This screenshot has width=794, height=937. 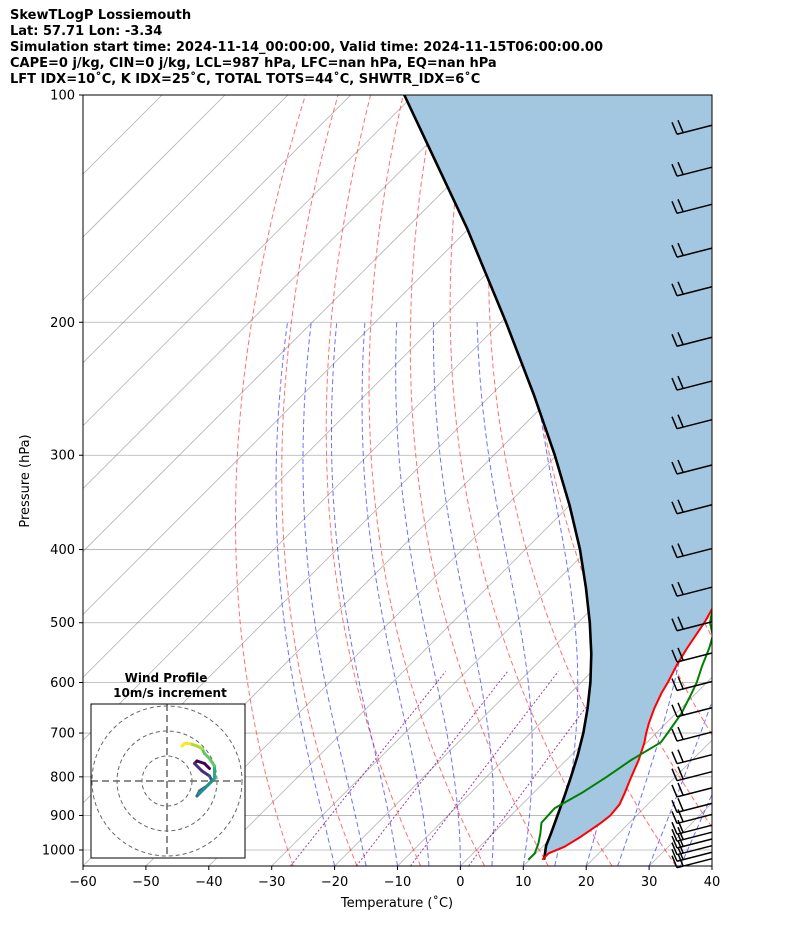 What do you see at coordinates (62, 456) in the screenshot?
I see `y-tick-label: 300` at bounding box center [62, 456].